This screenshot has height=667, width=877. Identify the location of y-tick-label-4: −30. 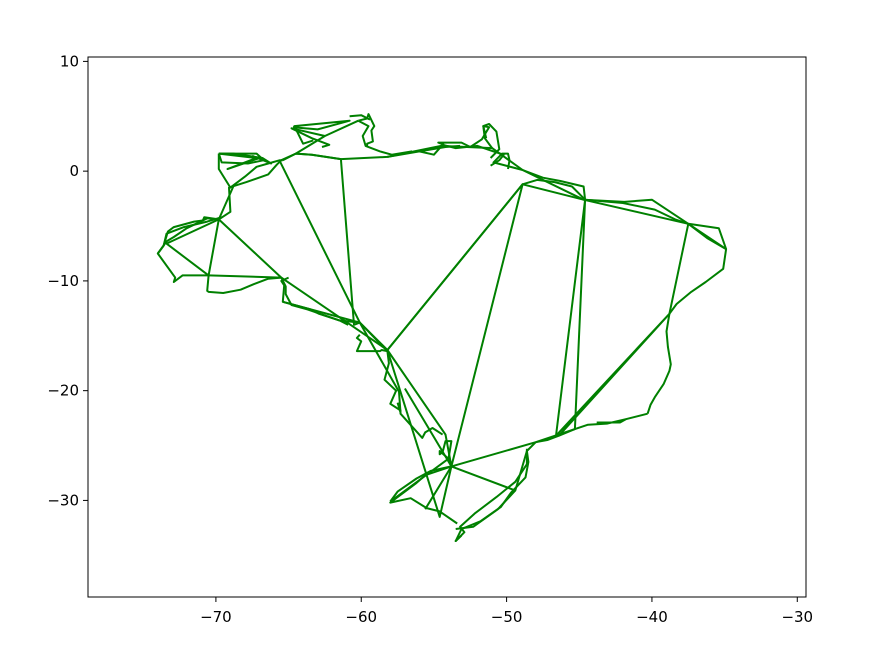
(63, 500).